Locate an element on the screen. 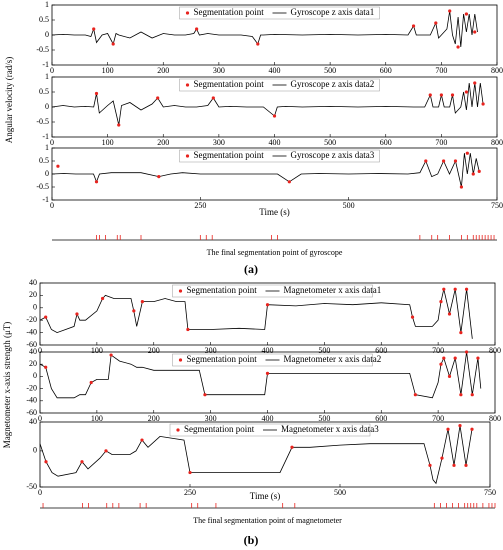 Image resolution: width=503 pixels, height=550 pixels. legend-label: Magnetometer x axis data1 is located at coordinates (333, 290).